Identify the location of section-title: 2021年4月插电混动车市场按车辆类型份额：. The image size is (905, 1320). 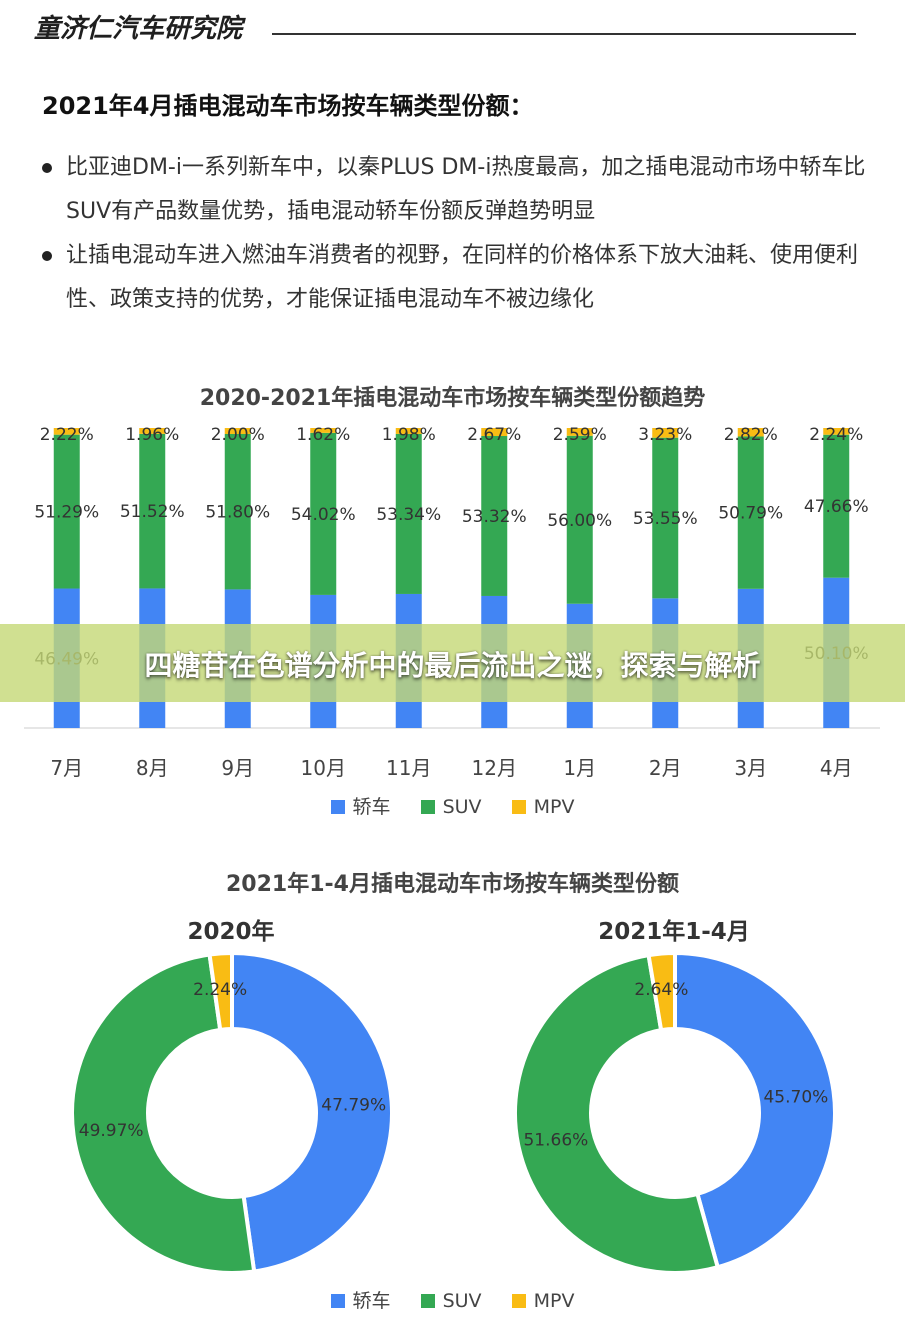
(288, 106).